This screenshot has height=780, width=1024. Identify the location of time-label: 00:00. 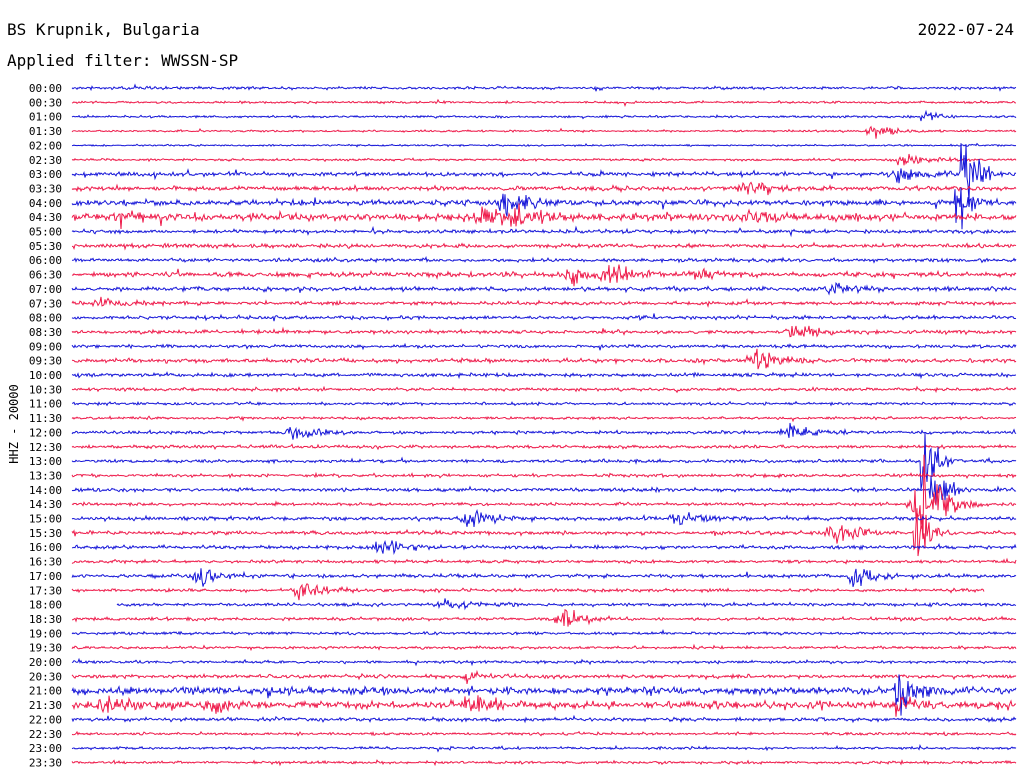
(45, 88).